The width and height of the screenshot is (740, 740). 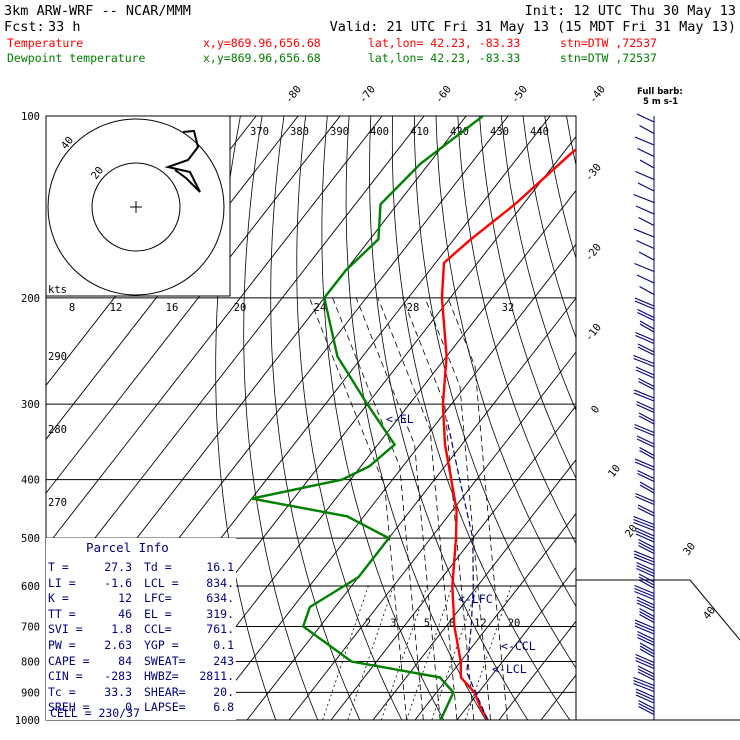 I want to click on theta-e-label: 280, so click(x=57, y=430).